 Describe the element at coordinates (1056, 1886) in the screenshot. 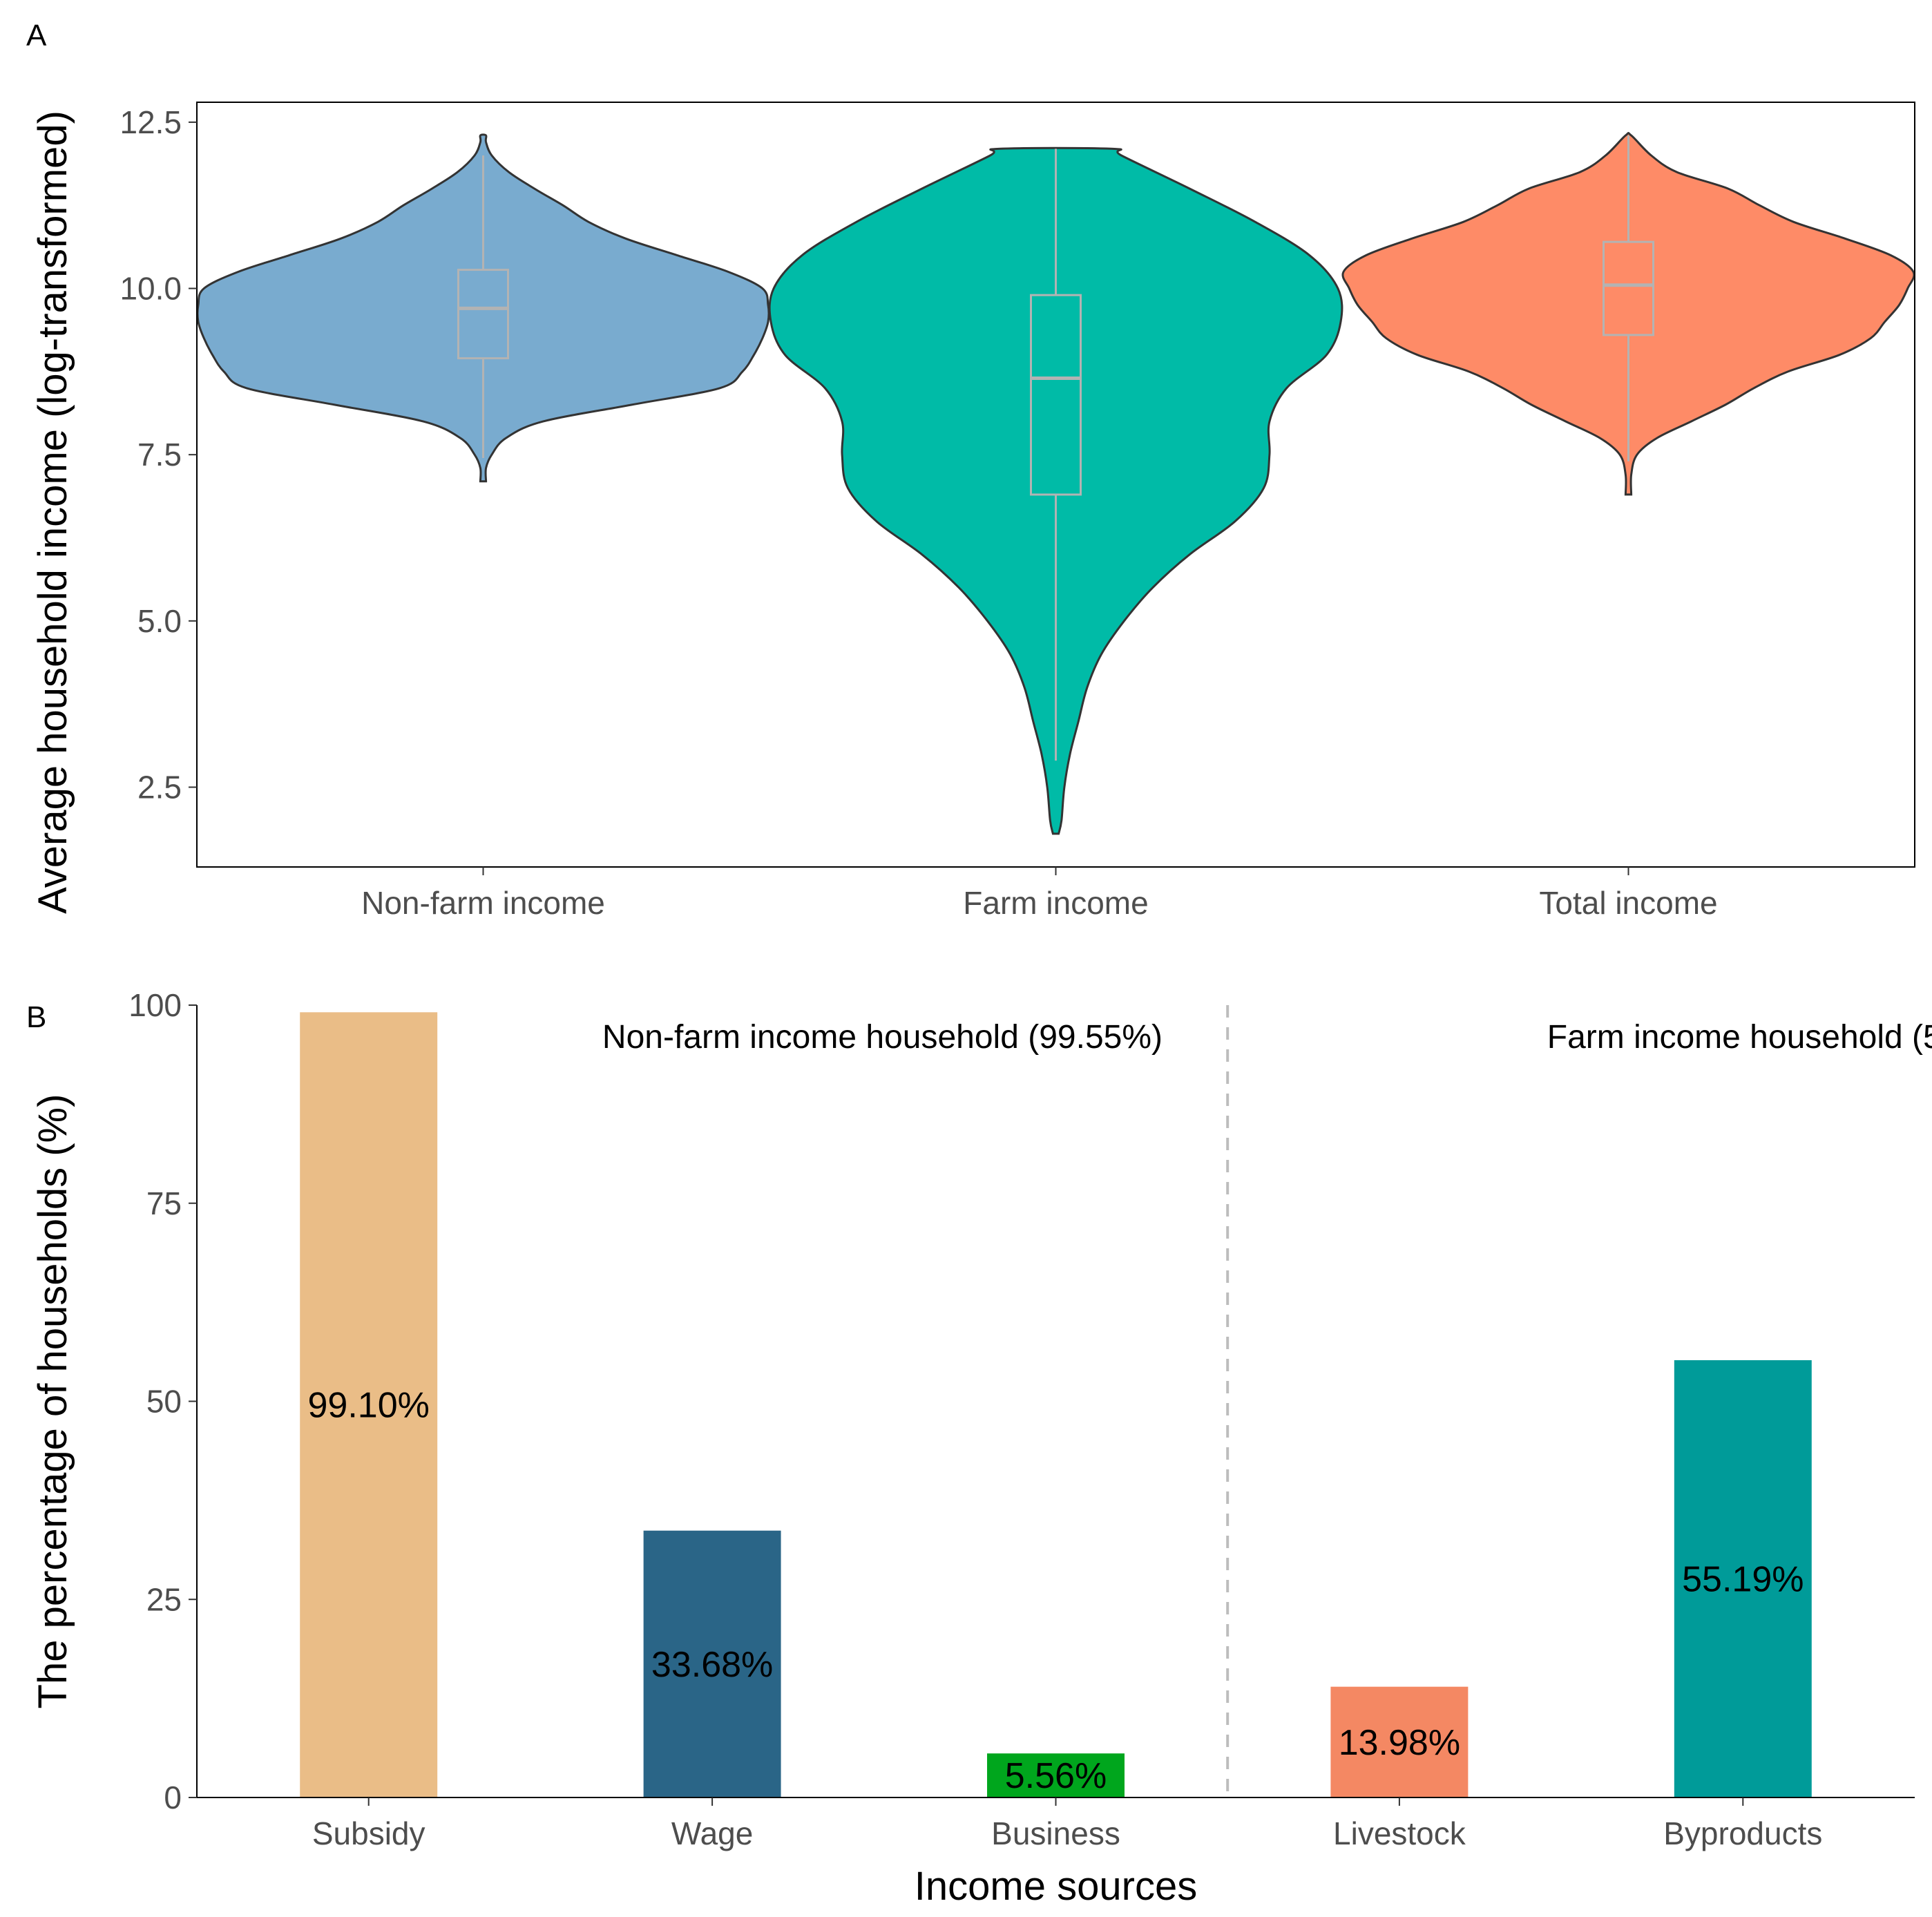

I see `x-axis-title-b: Income sources` at that location.